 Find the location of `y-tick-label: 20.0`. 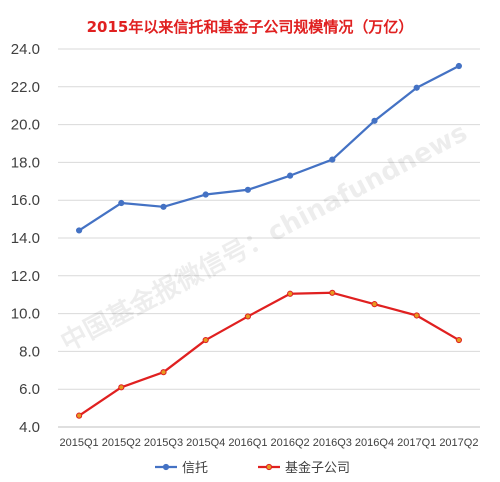

y-tick-label: 20.0 is located at coordinates (25, 125).